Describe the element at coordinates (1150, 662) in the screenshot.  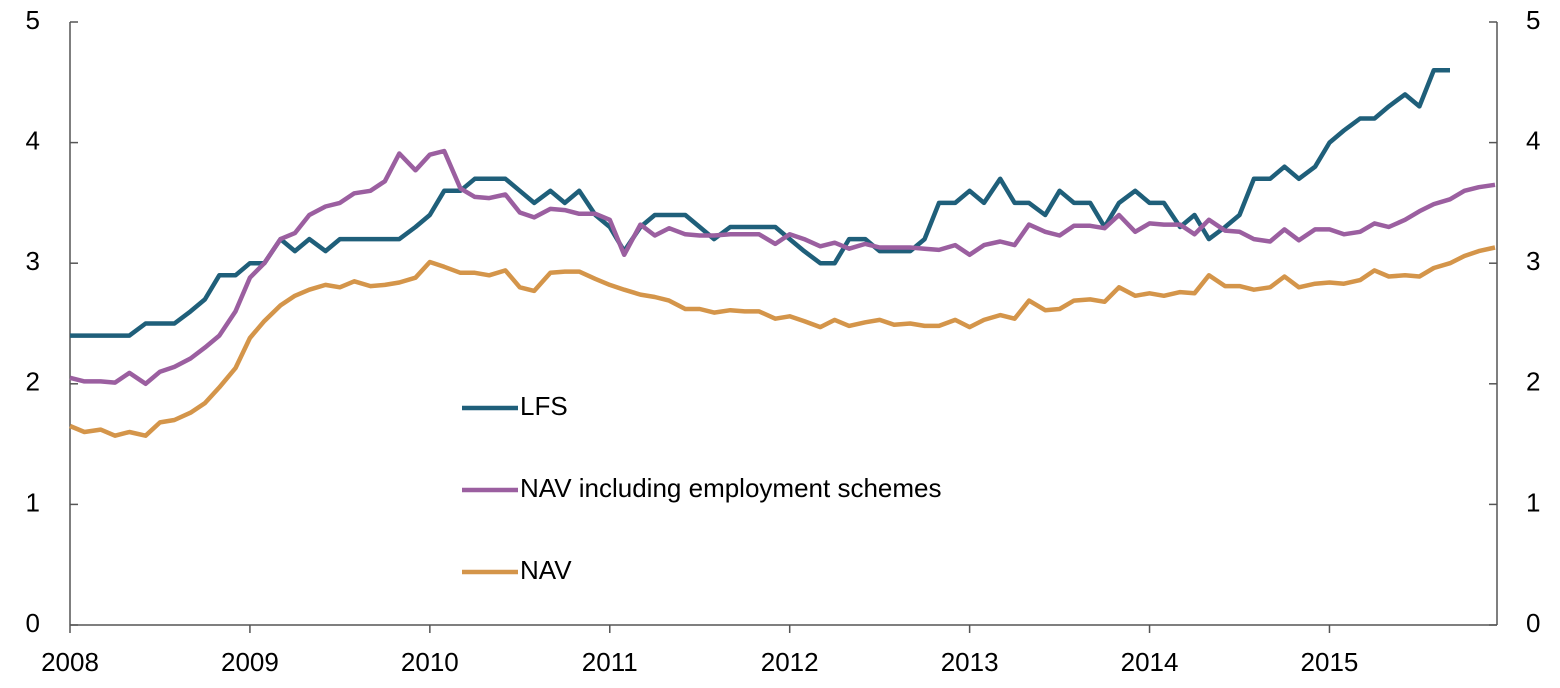
I see `x-tick-label: 2014` at that location.